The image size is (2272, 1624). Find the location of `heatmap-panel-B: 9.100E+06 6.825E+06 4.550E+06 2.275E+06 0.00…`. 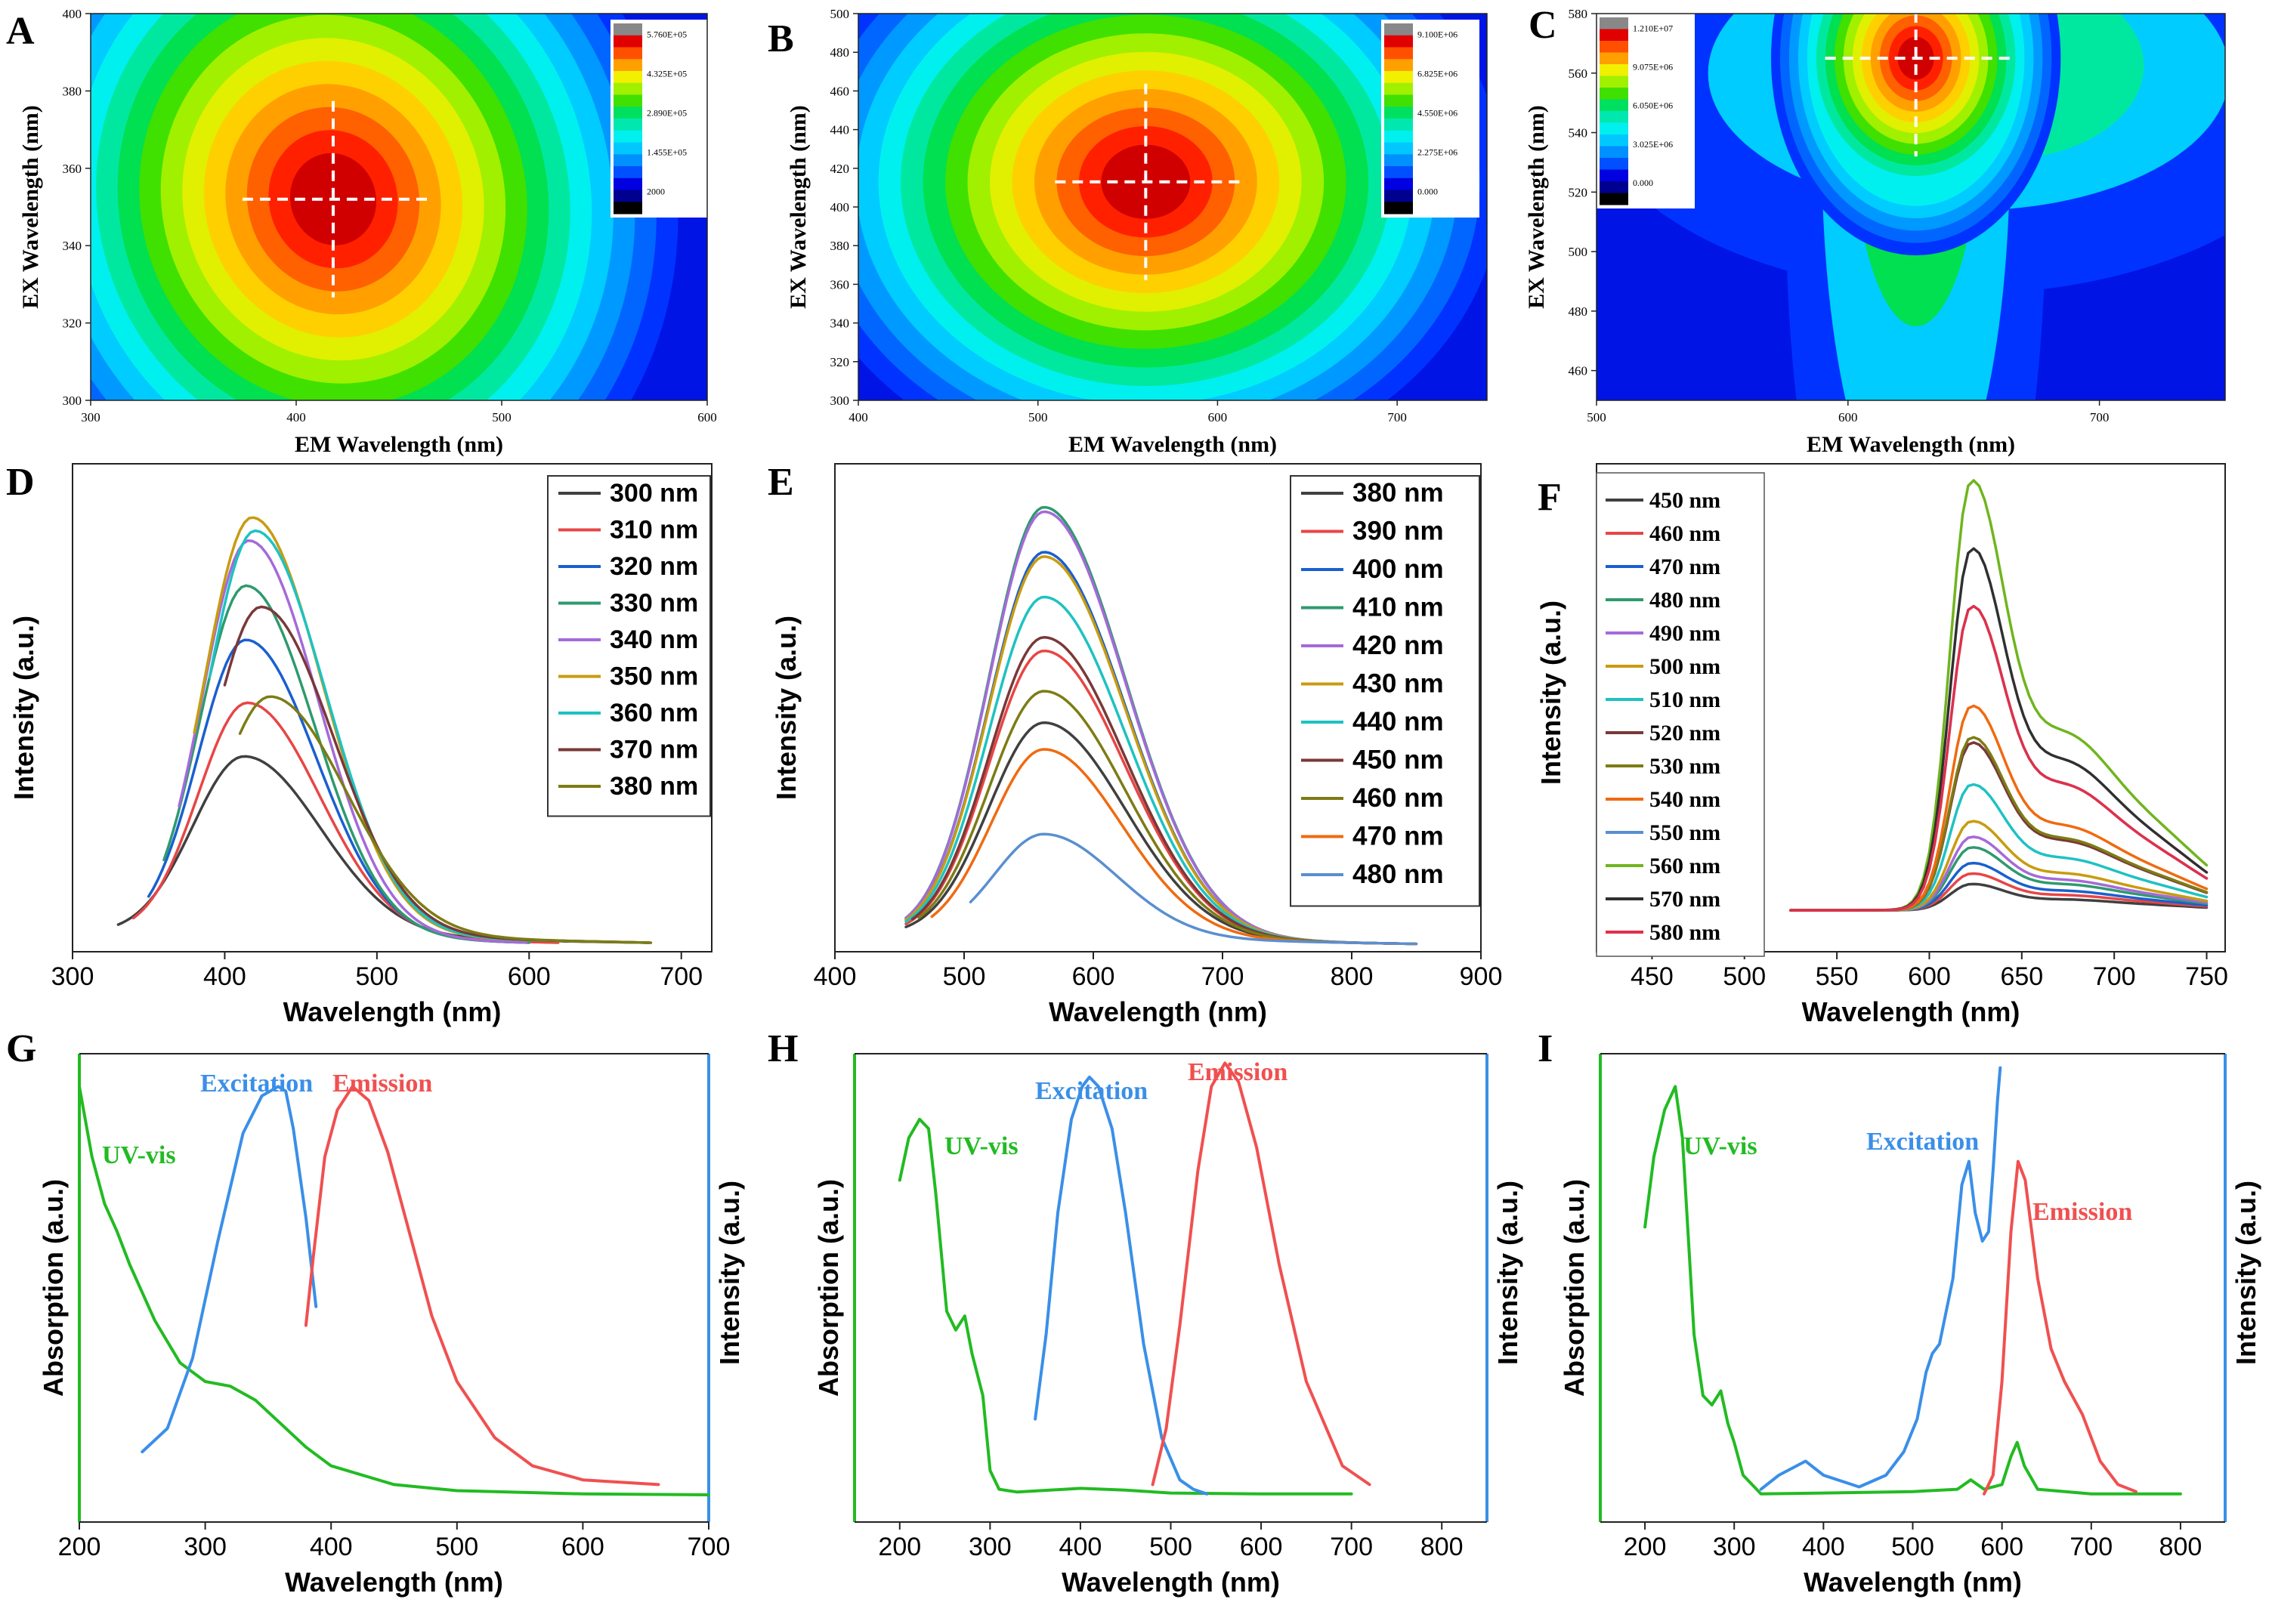

heatmap-panel-B: 9.100E+06 6.825E+06 4.550E+06 2.275E+06 0.00… is located at coordinates (1137, 232).